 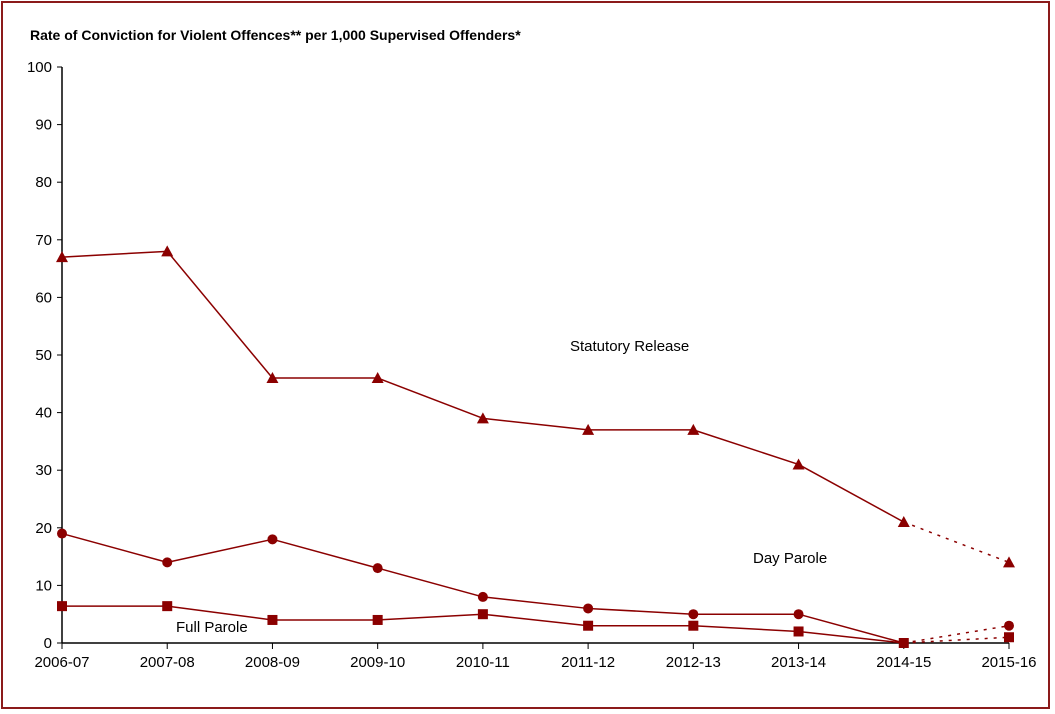 What do you see at coordinates (588, 662) in the screenshot?
I see `x-tick-label: 2011-12` at bounding box center [588, 662].